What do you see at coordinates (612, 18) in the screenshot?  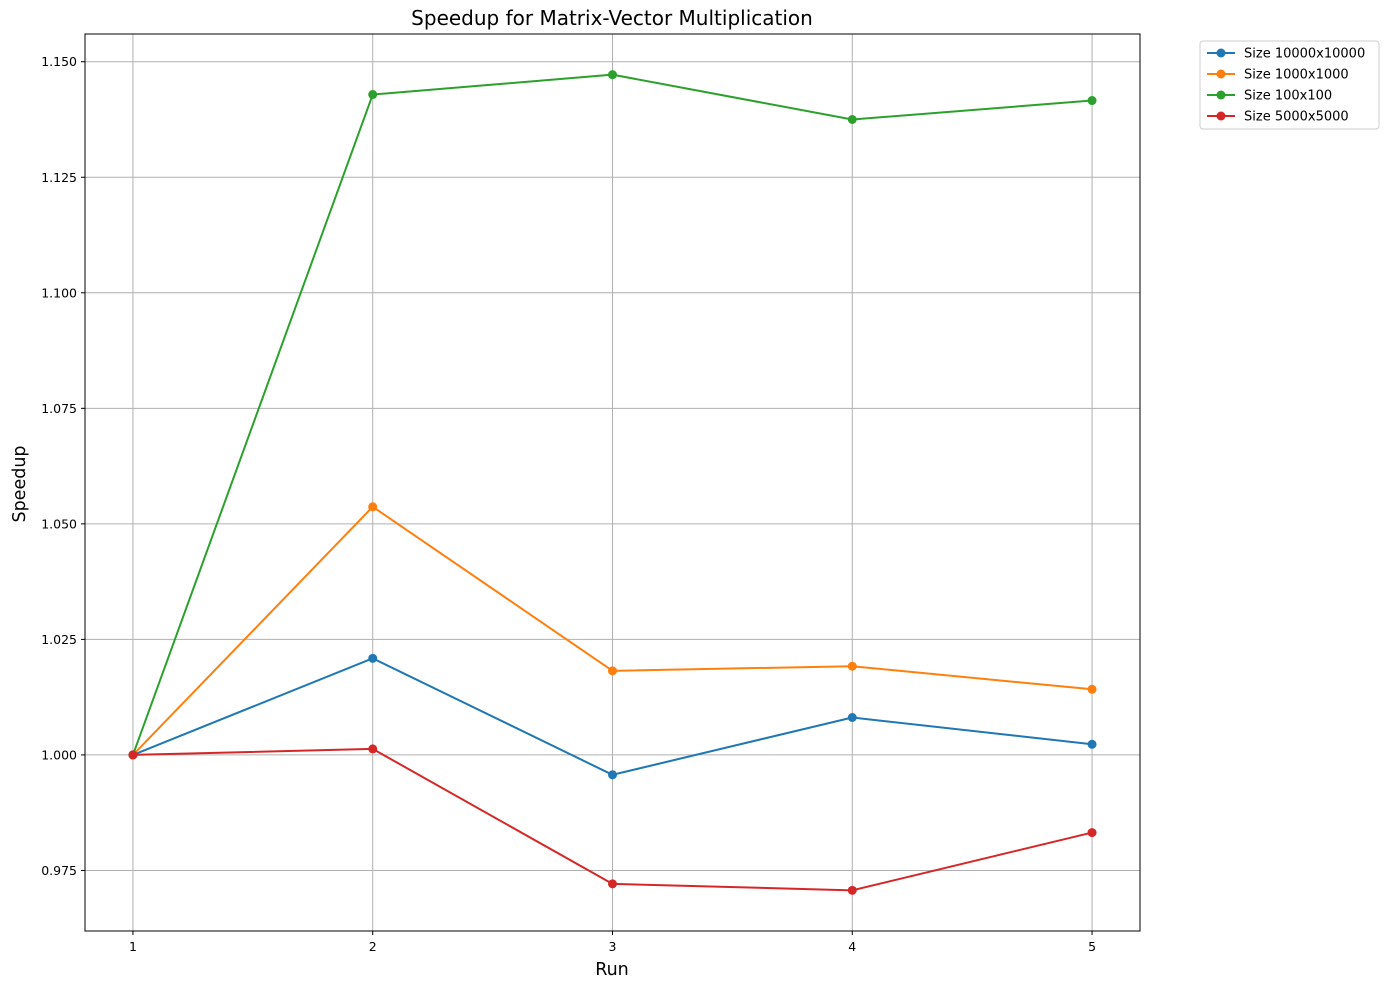 I see `chart-title: Speedup for Matrix-Vector Multiplication` at bounding box center [612, 18].